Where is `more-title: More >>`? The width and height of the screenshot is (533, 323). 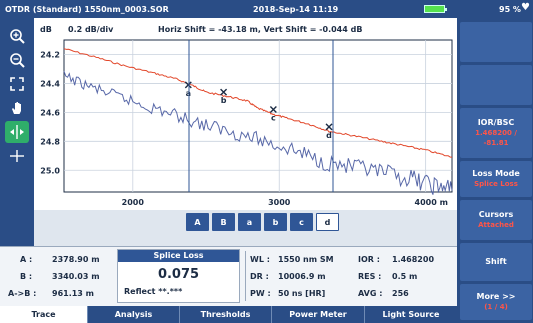 more-title: More >> is located at coordinates (496, 296).